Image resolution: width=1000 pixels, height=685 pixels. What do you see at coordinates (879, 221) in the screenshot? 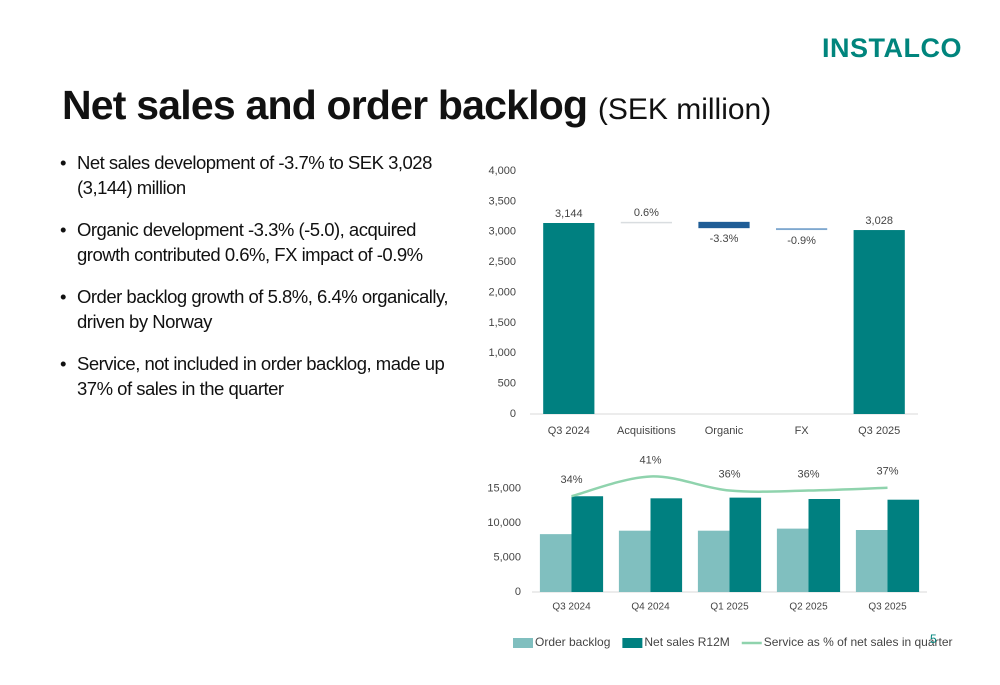
I see `value-label: 3,028` at bounding box center [879, 221].